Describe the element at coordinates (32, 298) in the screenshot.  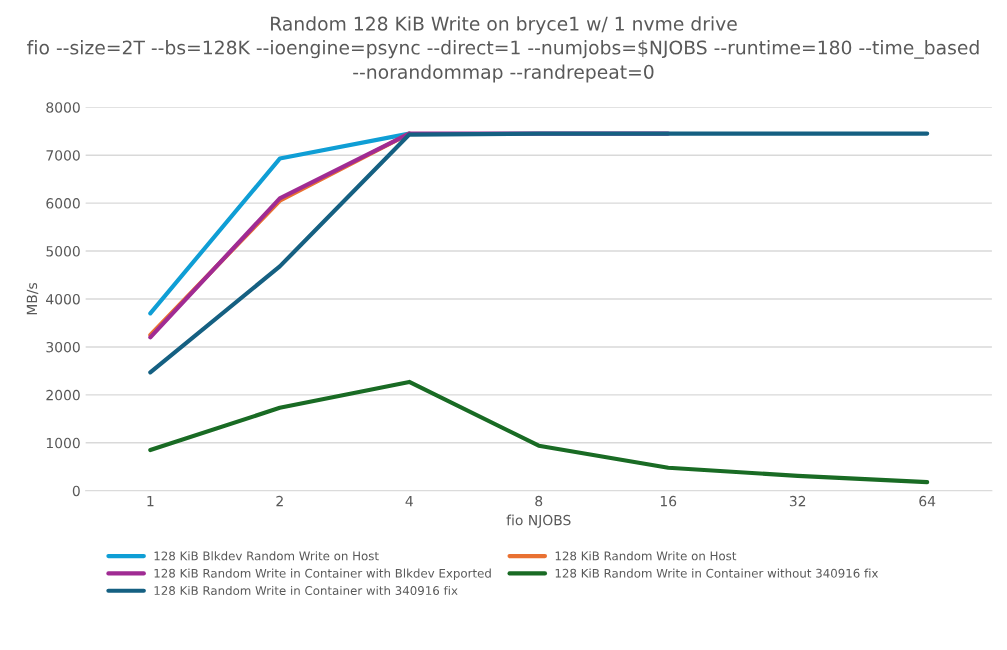
I see `y-axis-title: MB/s` at that location.